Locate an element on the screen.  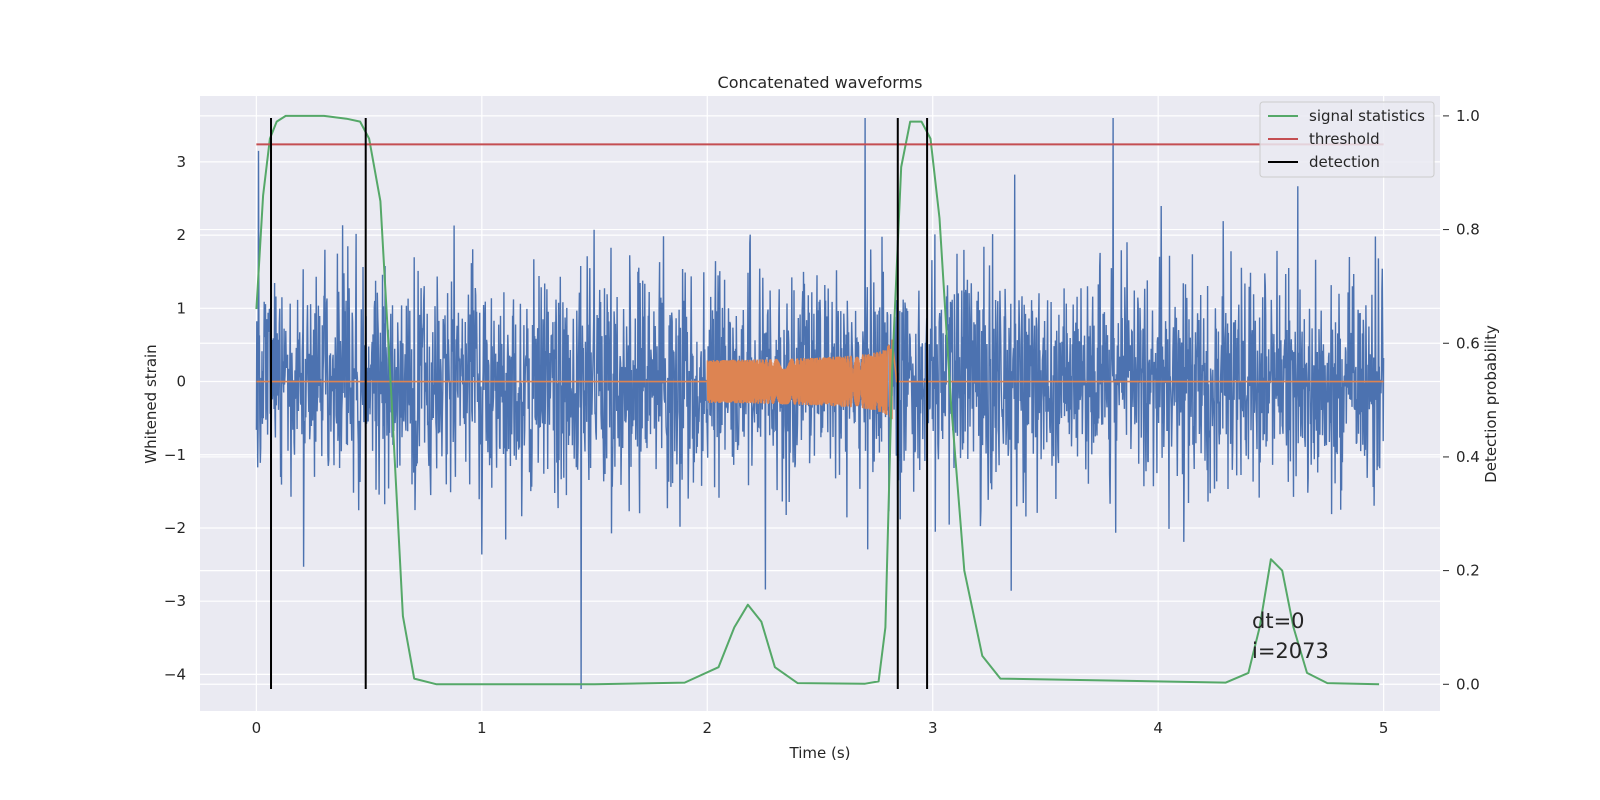
annotation-index: i=2073 is located at coordinates (1290, 651).